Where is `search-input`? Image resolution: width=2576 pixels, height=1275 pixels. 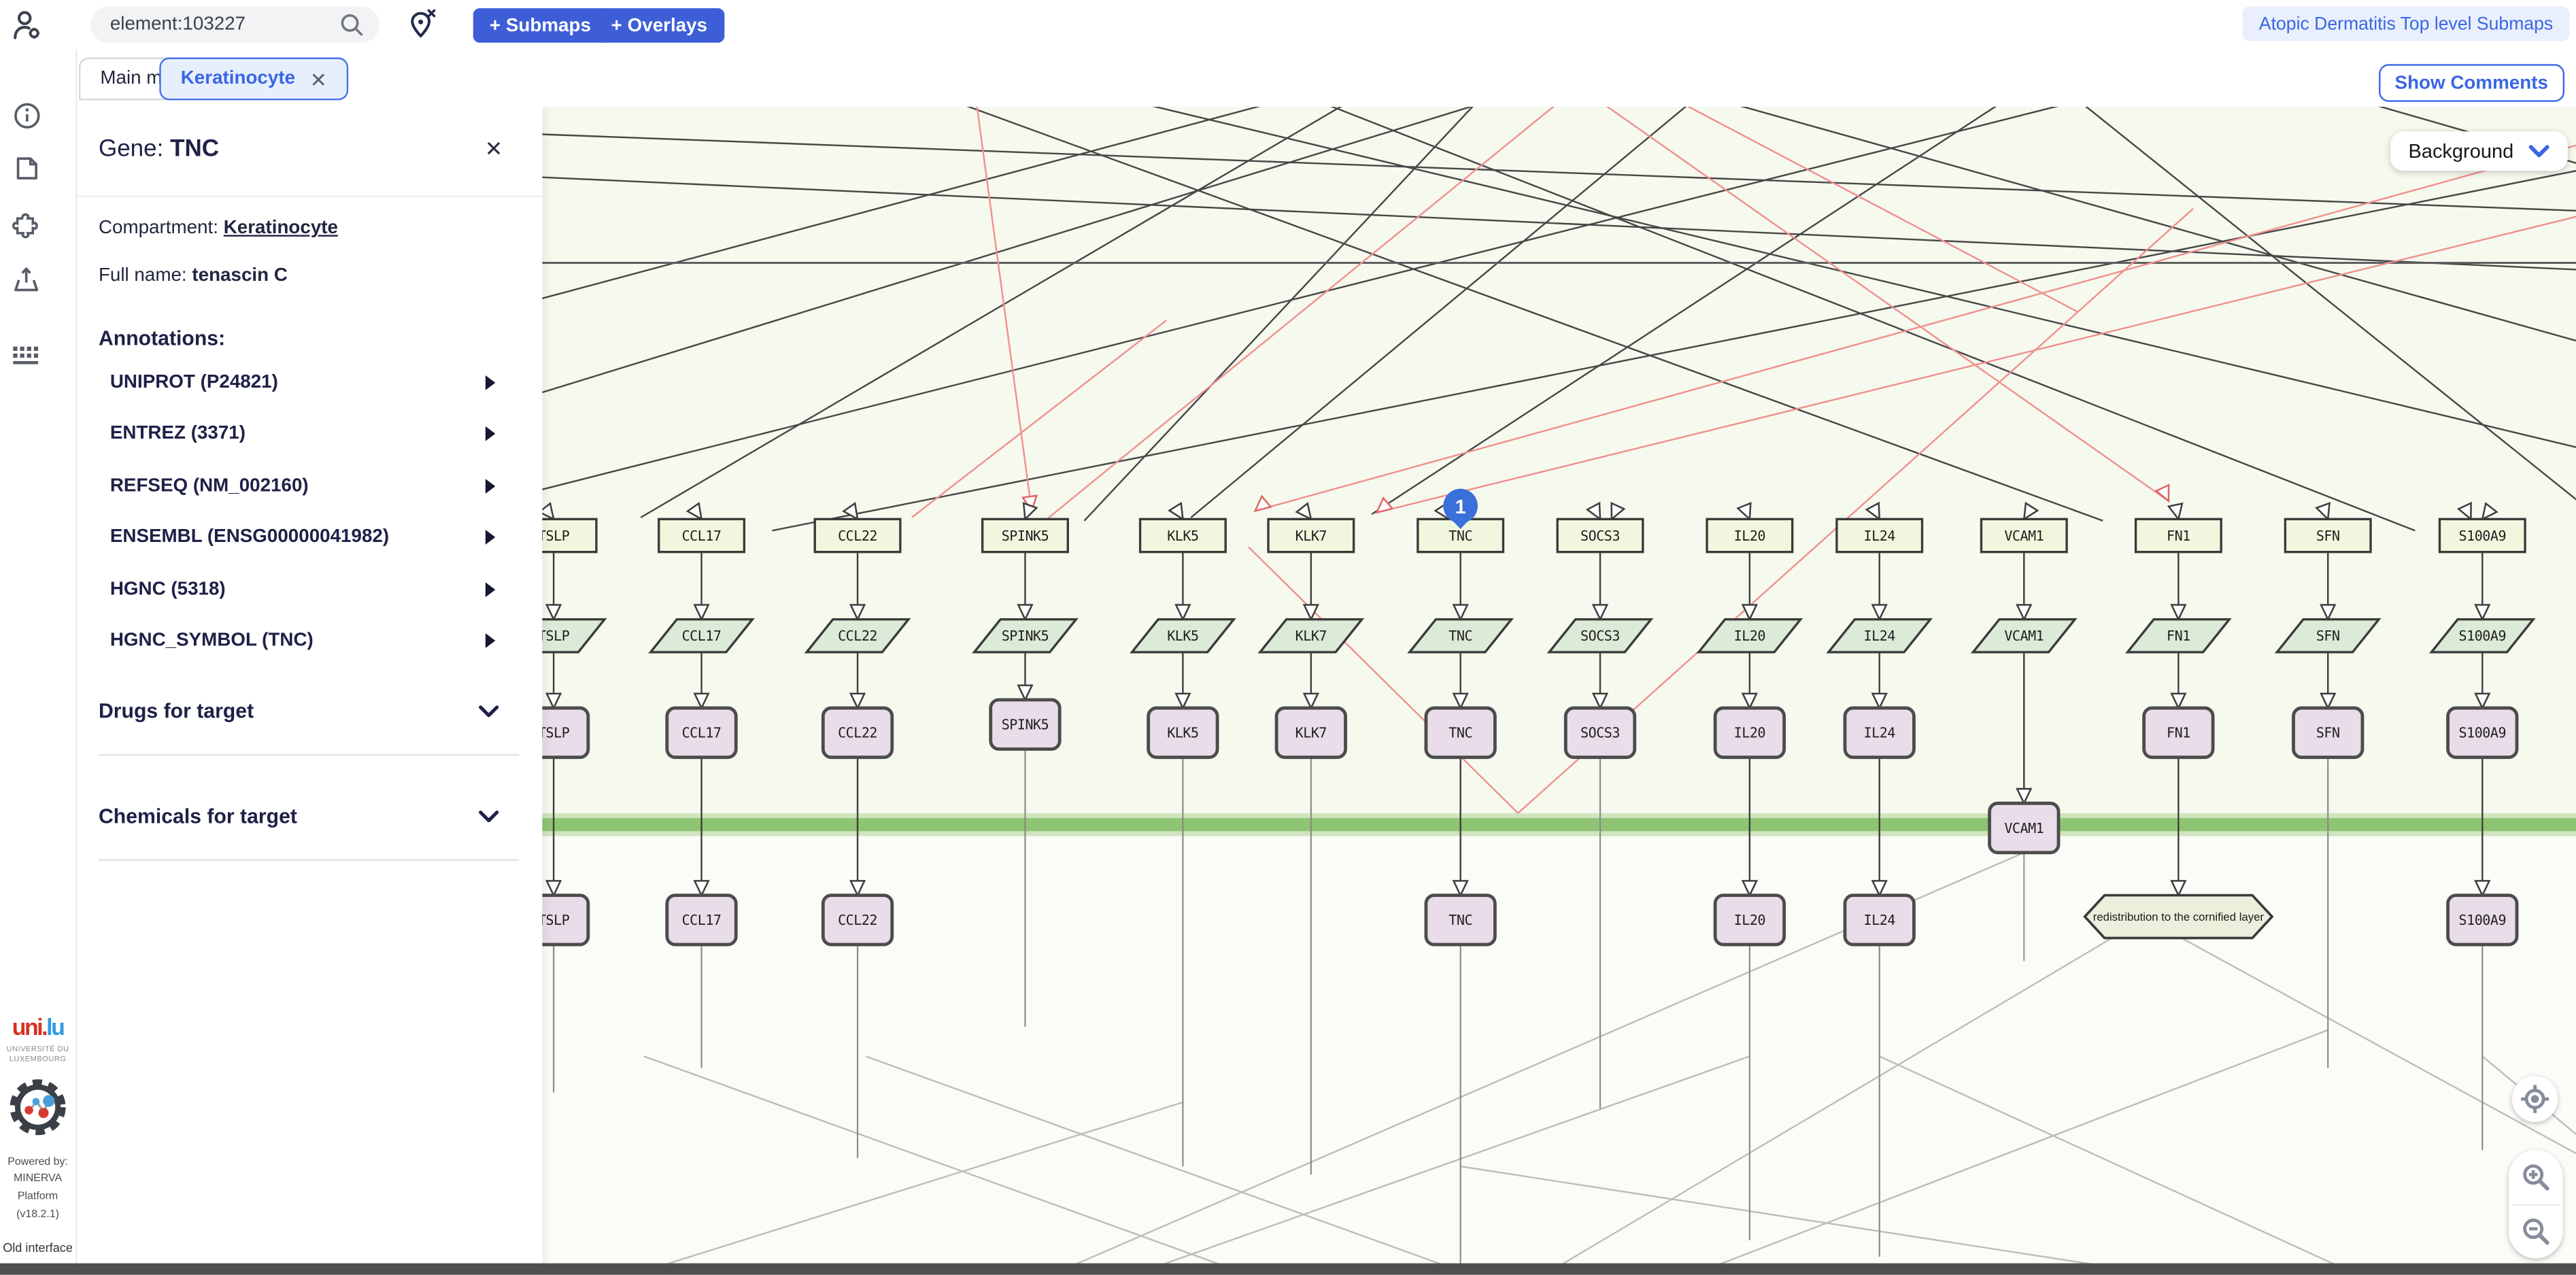 search-input is located at coordinates (224, 25).